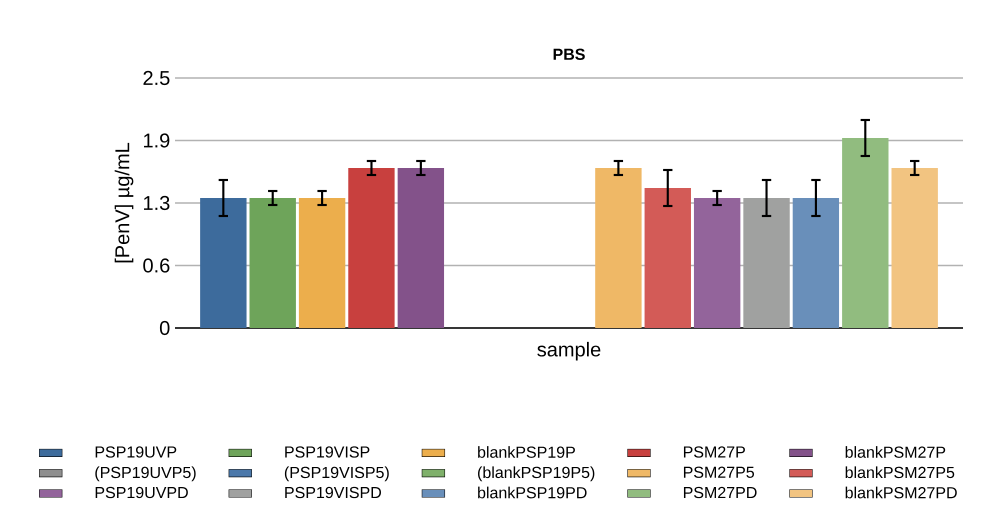 The width and height of the screenshot is (999, 521). I want to click on y-tick-label: 0.6, so click(156, 265).